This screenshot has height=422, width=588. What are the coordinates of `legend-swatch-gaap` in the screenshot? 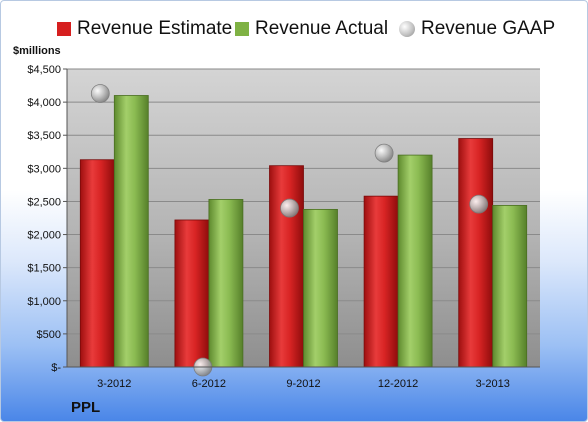 It's located at (407, 29).